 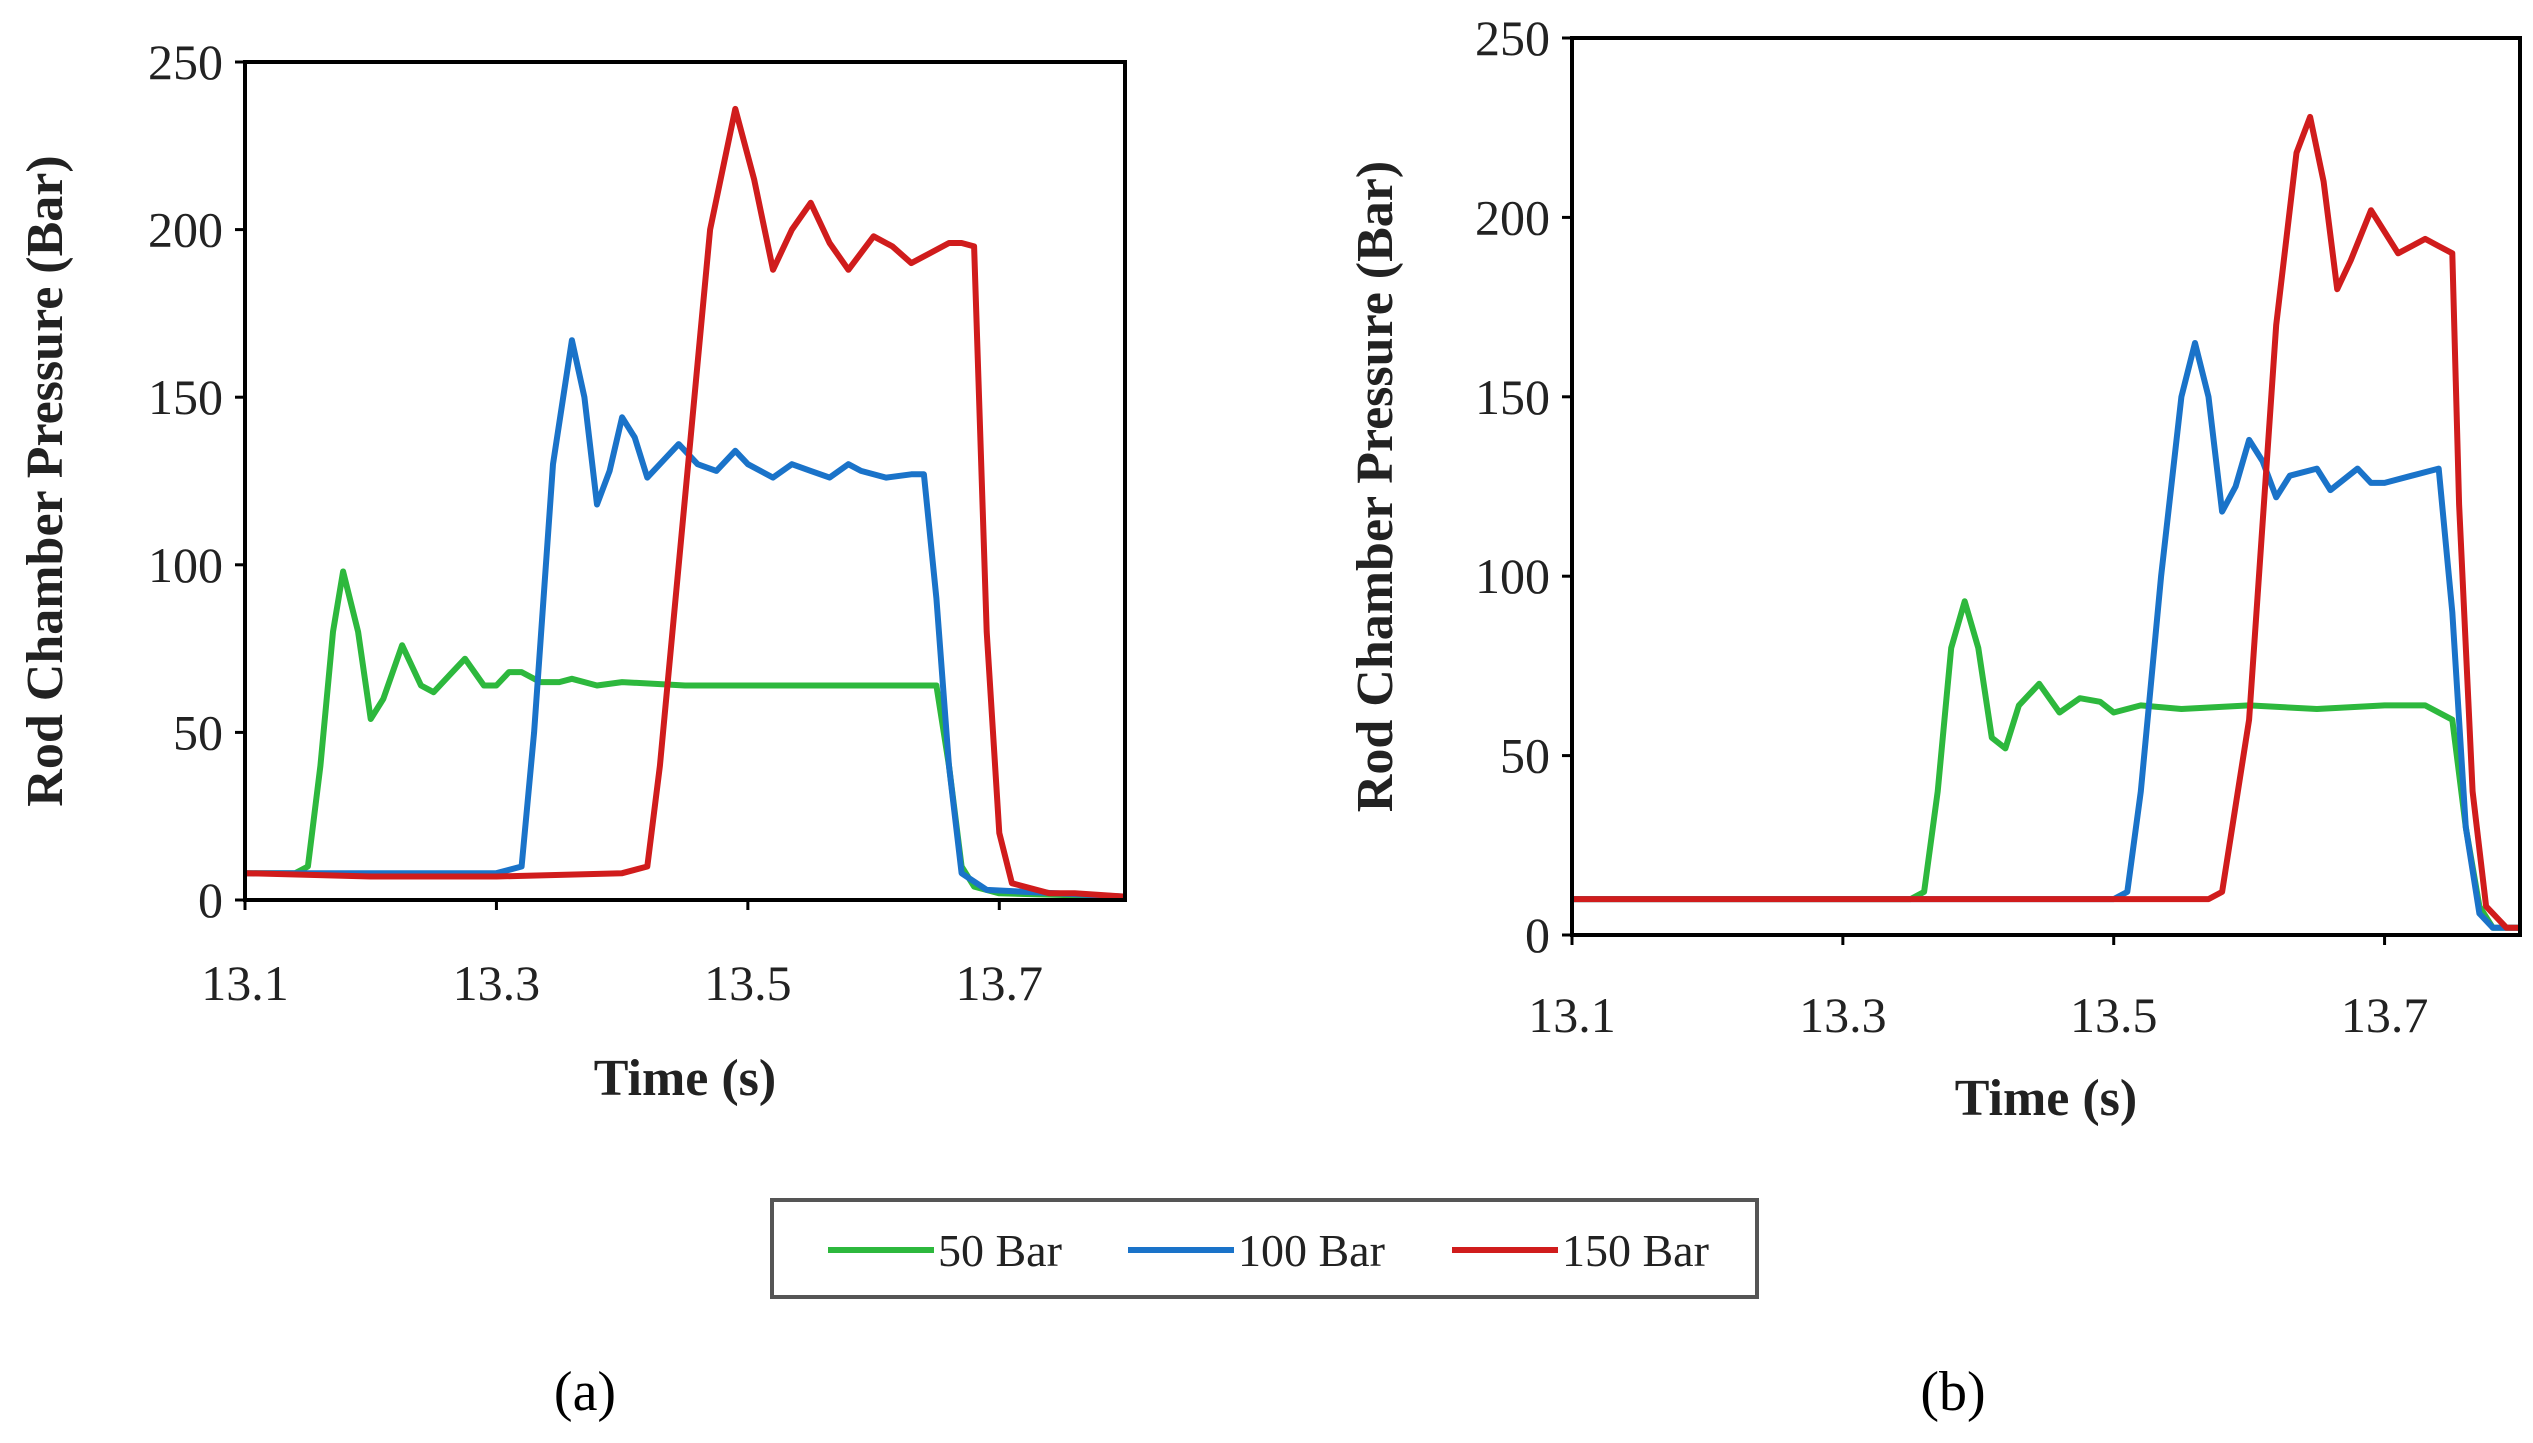 I want to click on series-line-100-bar, so click(x=685, y=618).